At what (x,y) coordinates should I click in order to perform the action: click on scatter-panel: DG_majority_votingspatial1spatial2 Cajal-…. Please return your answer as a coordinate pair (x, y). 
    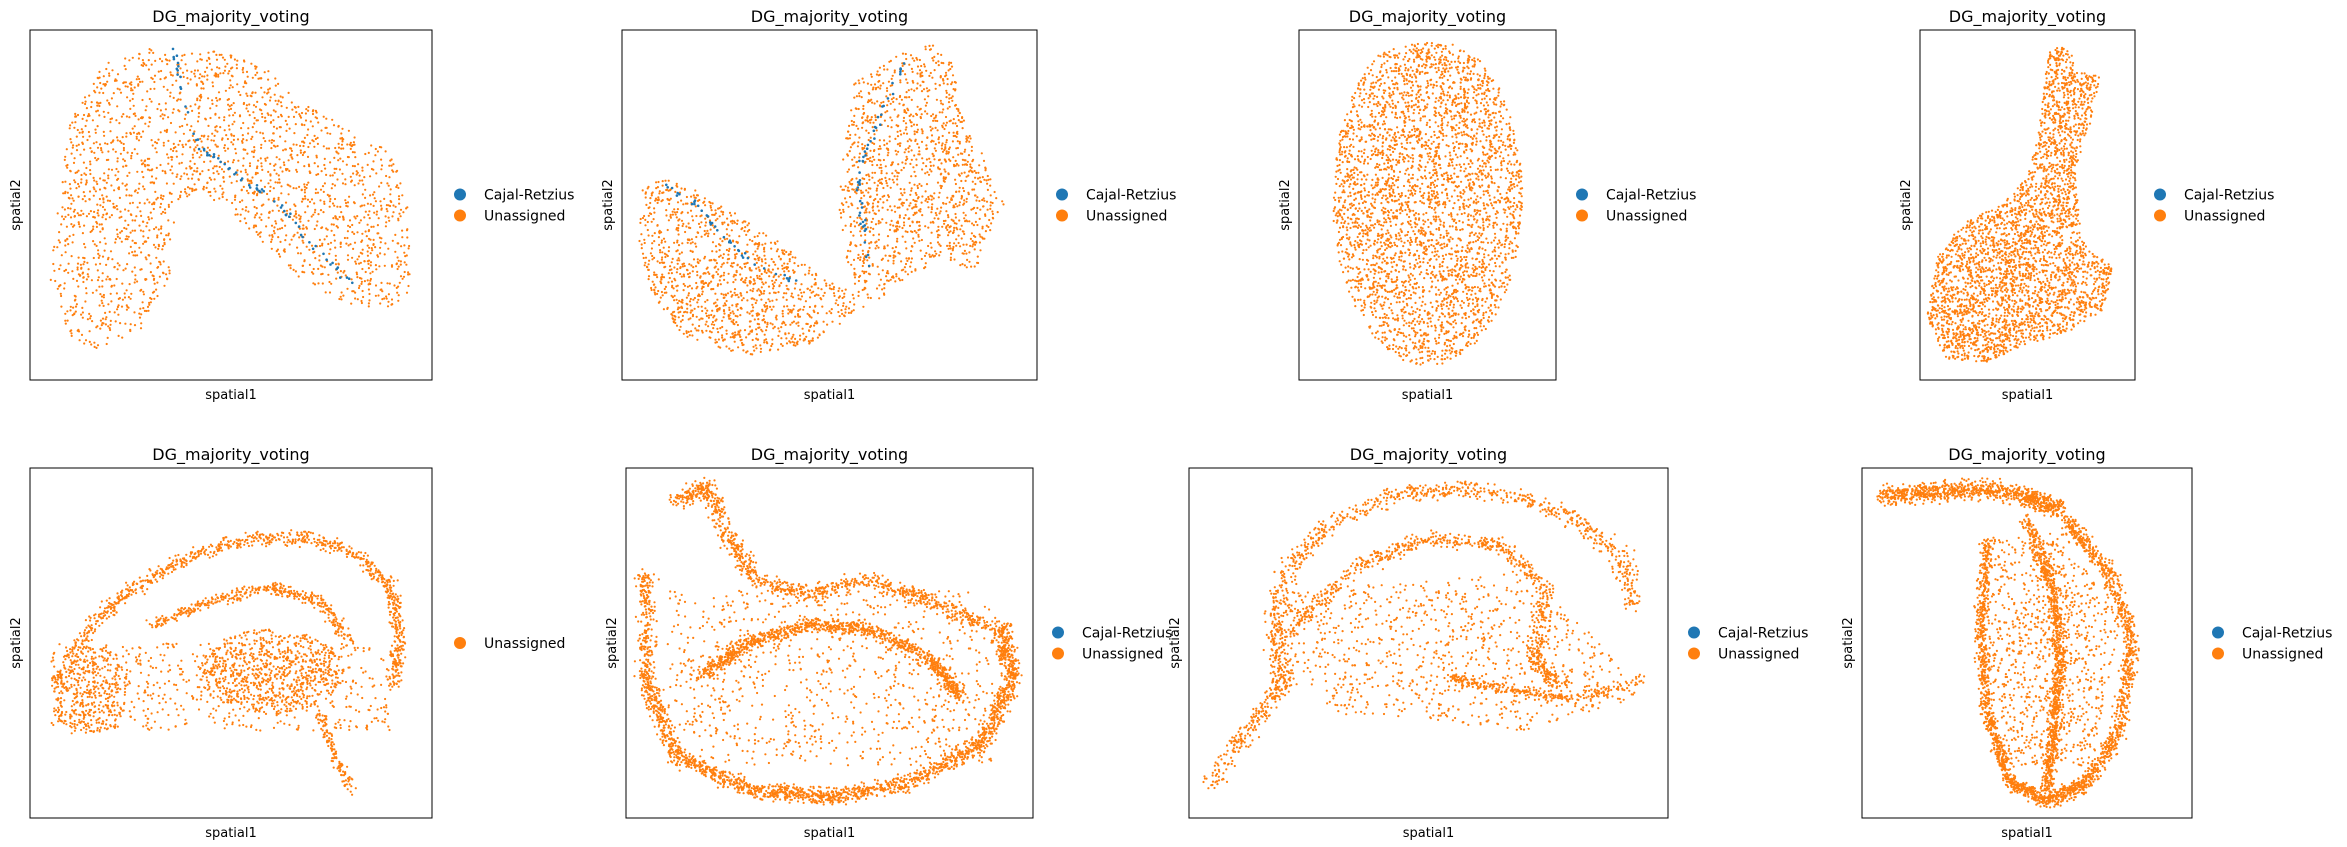
    Looking at the image, I should click on (1487, 205).